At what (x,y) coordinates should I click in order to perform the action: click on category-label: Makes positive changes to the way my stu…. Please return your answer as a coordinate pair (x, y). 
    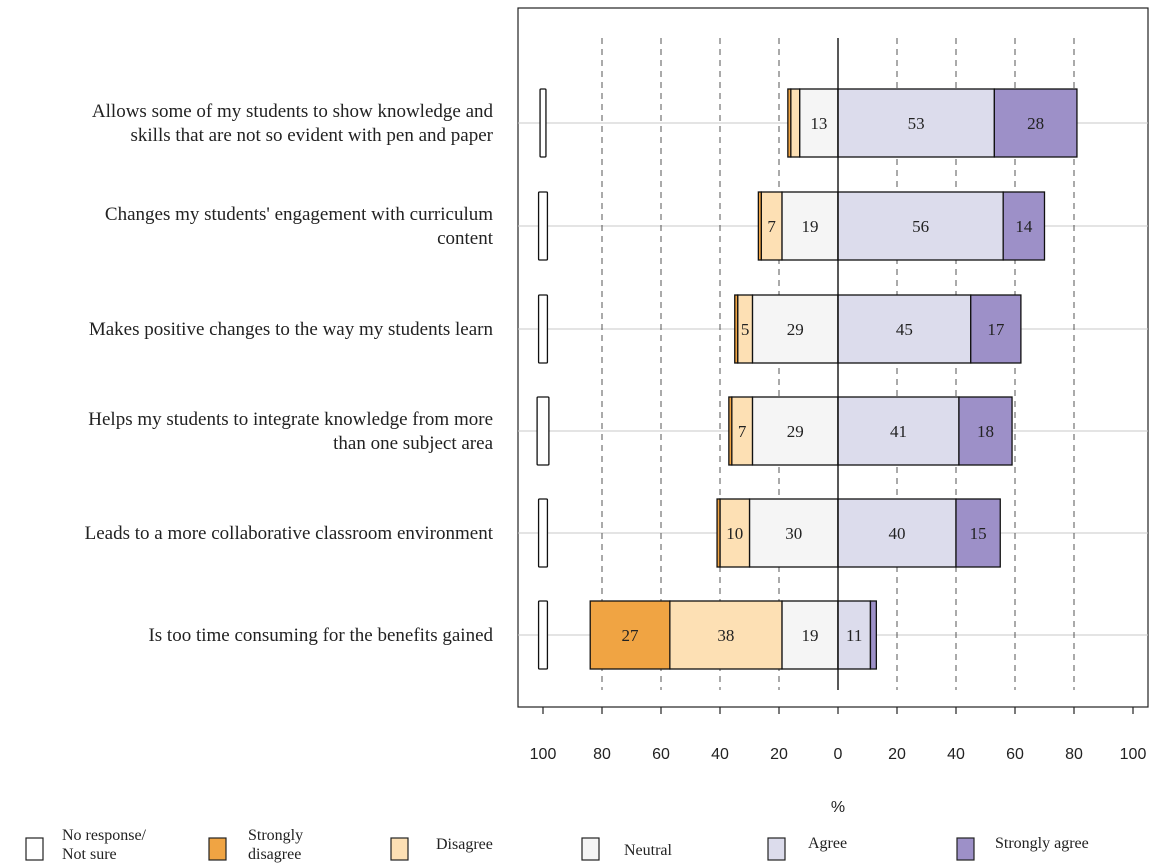
    Looking at the image, I should click on (291, 329).